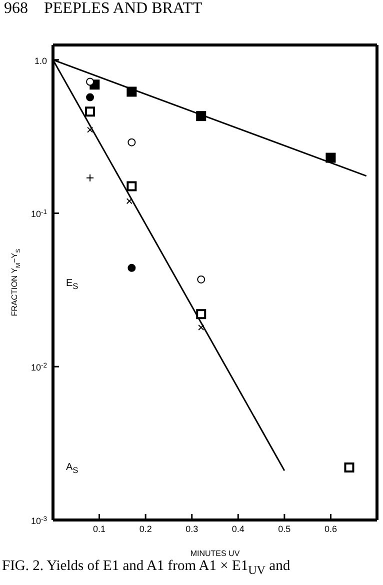 The image size is (383, 585). What do you see at coordinates (72, 284) in the screenshot?
I see `annotation: E$_{S}$` at bounding box center [72, 284].